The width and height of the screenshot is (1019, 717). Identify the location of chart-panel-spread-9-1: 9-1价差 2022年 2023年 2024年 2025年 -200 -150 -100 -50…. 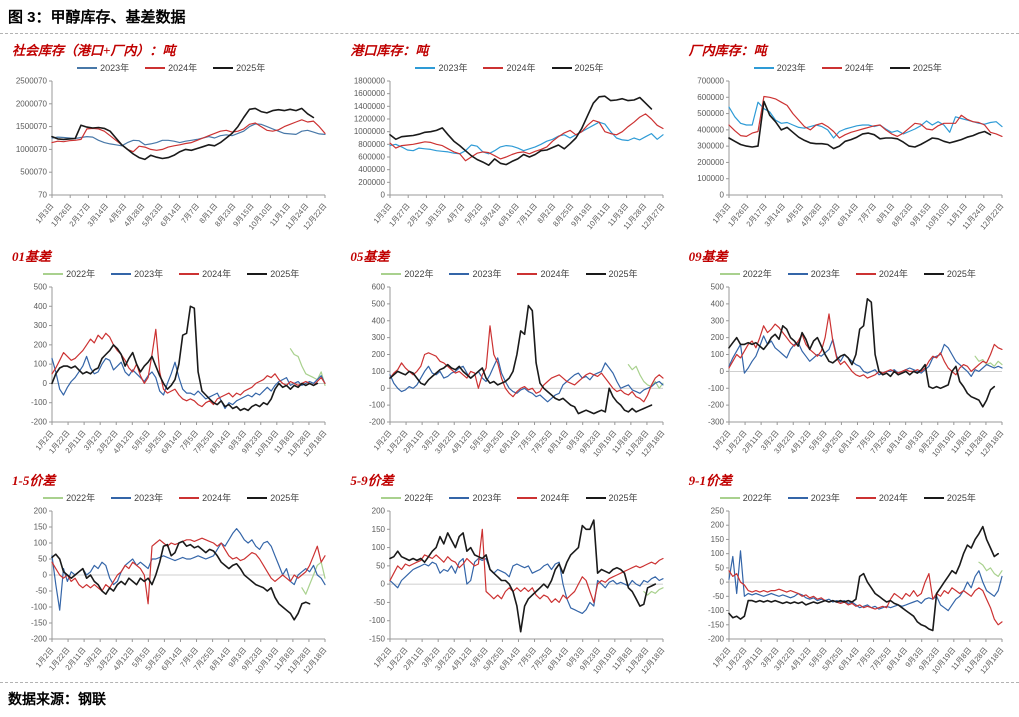
(848, 573).